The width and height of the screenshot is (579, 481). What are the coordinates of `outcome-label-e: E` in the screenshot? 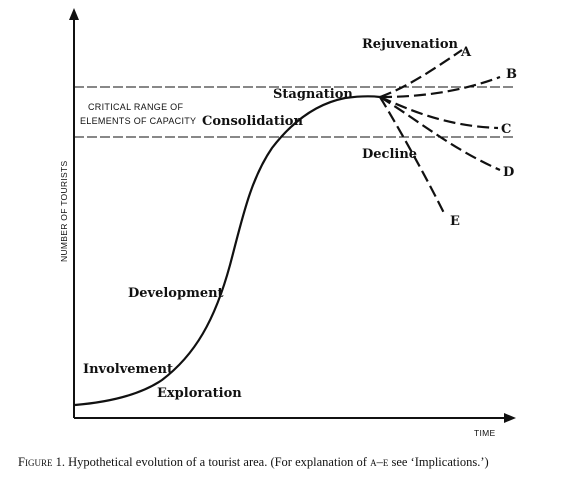 It's located at (455, 221).